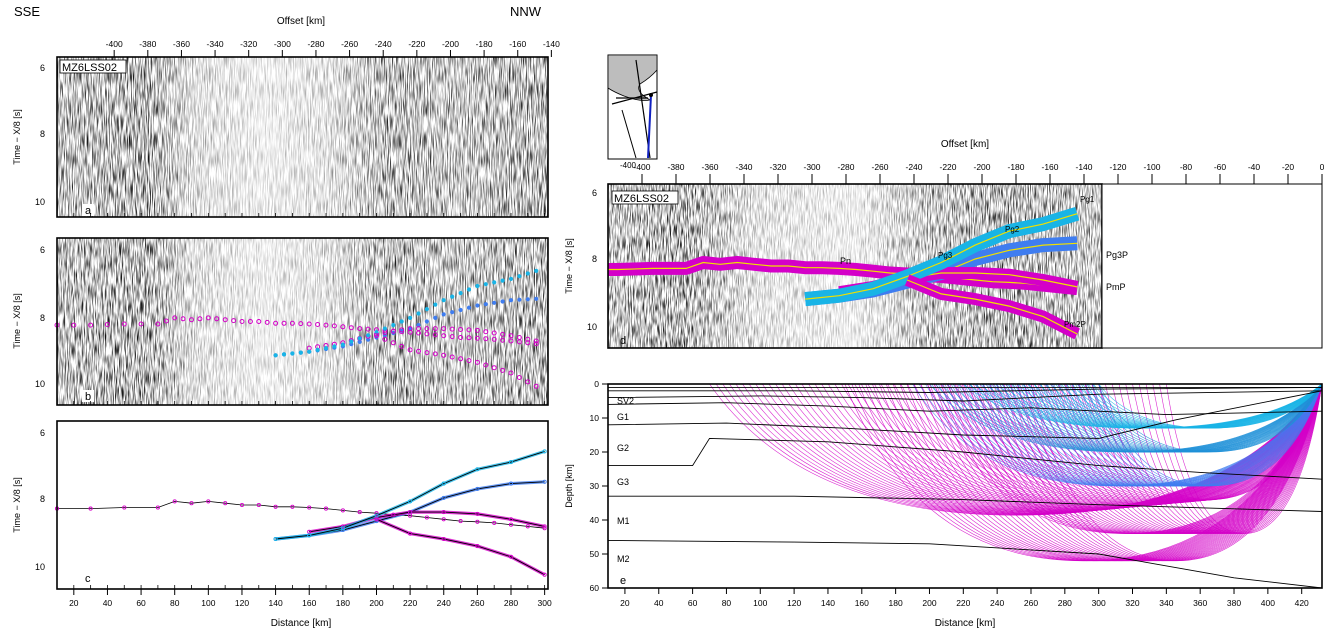 The height and width of the screenshot is (633, 1332). Describe the element at coordinates (595, 520) in the screenshot. I see `depth-tick: 40` at that location.